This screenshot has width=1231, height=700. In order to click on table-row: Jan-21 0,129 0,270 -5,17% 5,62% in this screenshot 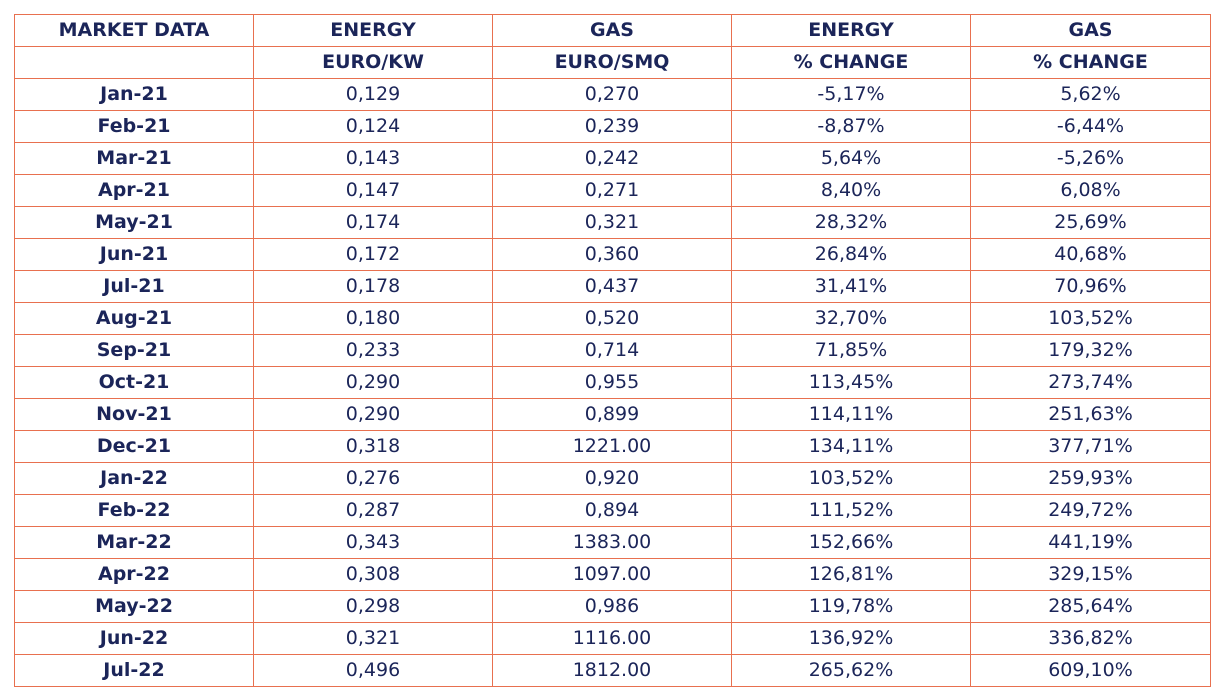, I will do `click(612, 94)`.